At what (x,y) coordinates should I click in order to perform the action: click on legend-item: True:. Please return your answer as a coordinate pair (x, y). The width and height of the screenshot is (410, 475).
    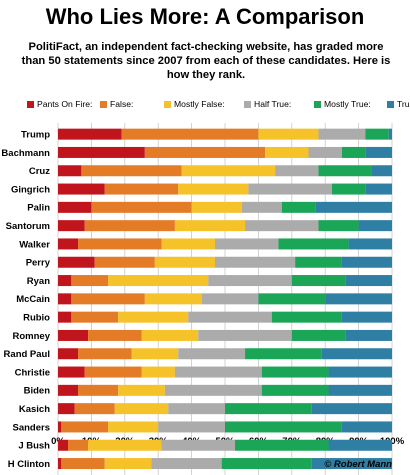
    Looking at the image, I should click on (398, 104).